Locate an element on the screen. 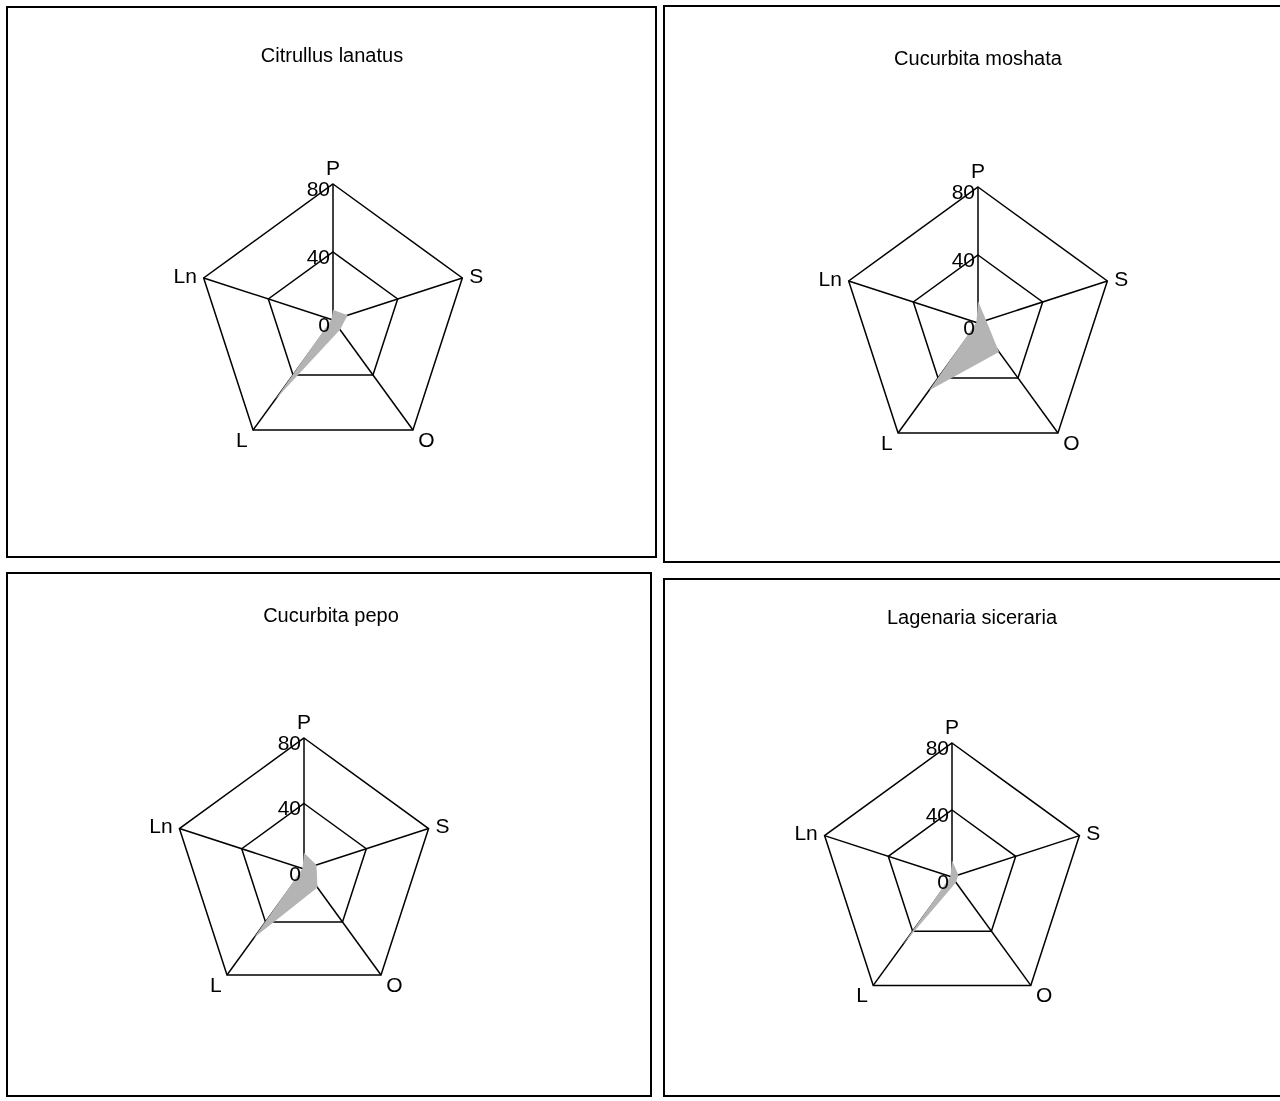  chart-title: Cucurbita moshata is located at coordinates (978, 58).